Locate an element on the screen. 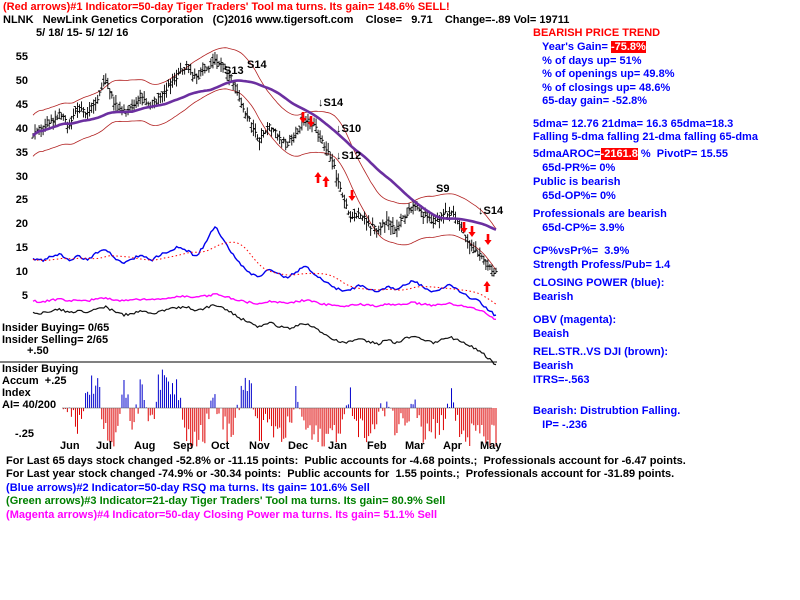 This screenshot has height=600, width=800. price-axis-label: 5 is located at coordinates (24, 296).